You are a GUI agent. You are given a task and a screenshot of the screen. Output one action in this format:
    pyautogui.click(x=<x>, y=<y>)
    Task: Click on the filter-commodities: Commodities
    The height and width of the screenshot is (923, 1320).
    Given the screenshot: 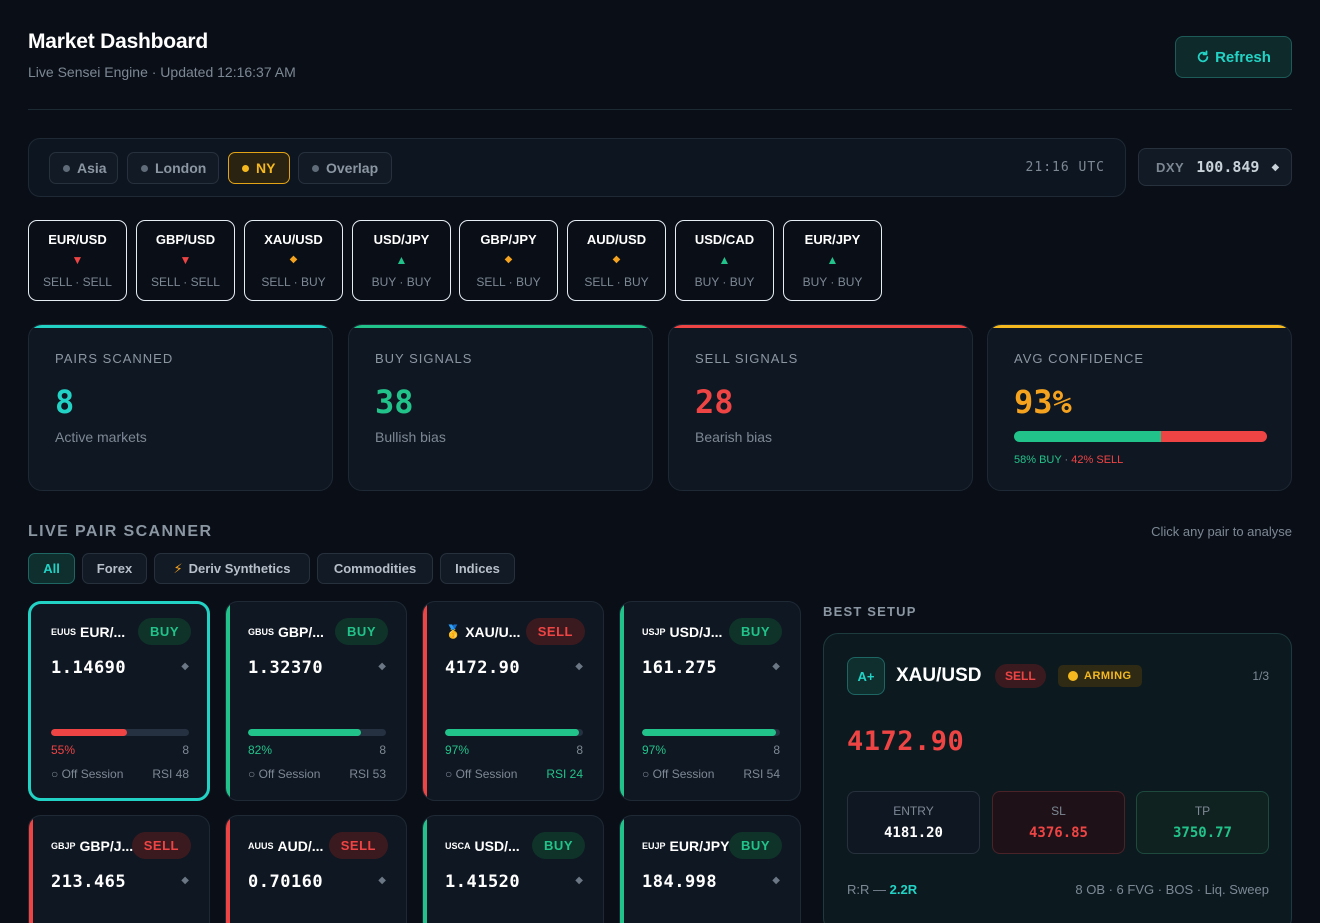 What is the action you would take?
    pyautogui.click(x=375, y=568)
    